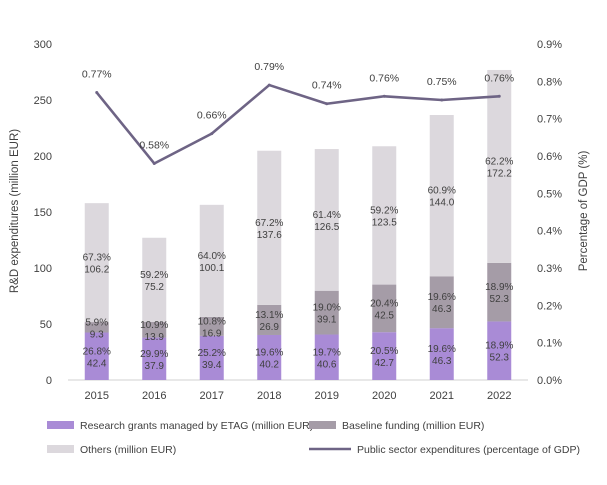 The width and height of the screenshot is (607, 485). I want to click on bar-etag-grants-2015, so click(96, 356).